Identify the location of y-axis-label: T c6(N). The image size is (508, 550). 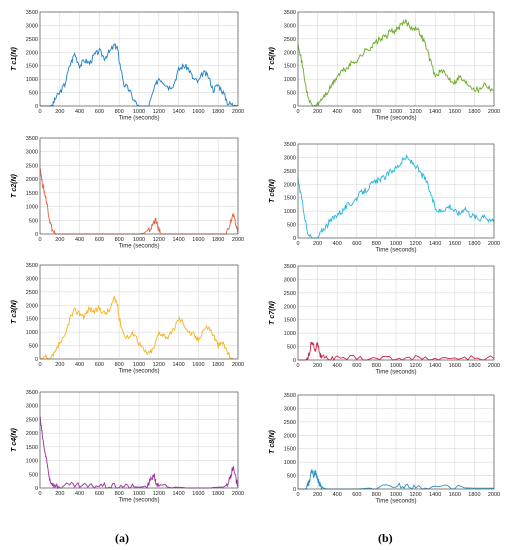
(272, 190).